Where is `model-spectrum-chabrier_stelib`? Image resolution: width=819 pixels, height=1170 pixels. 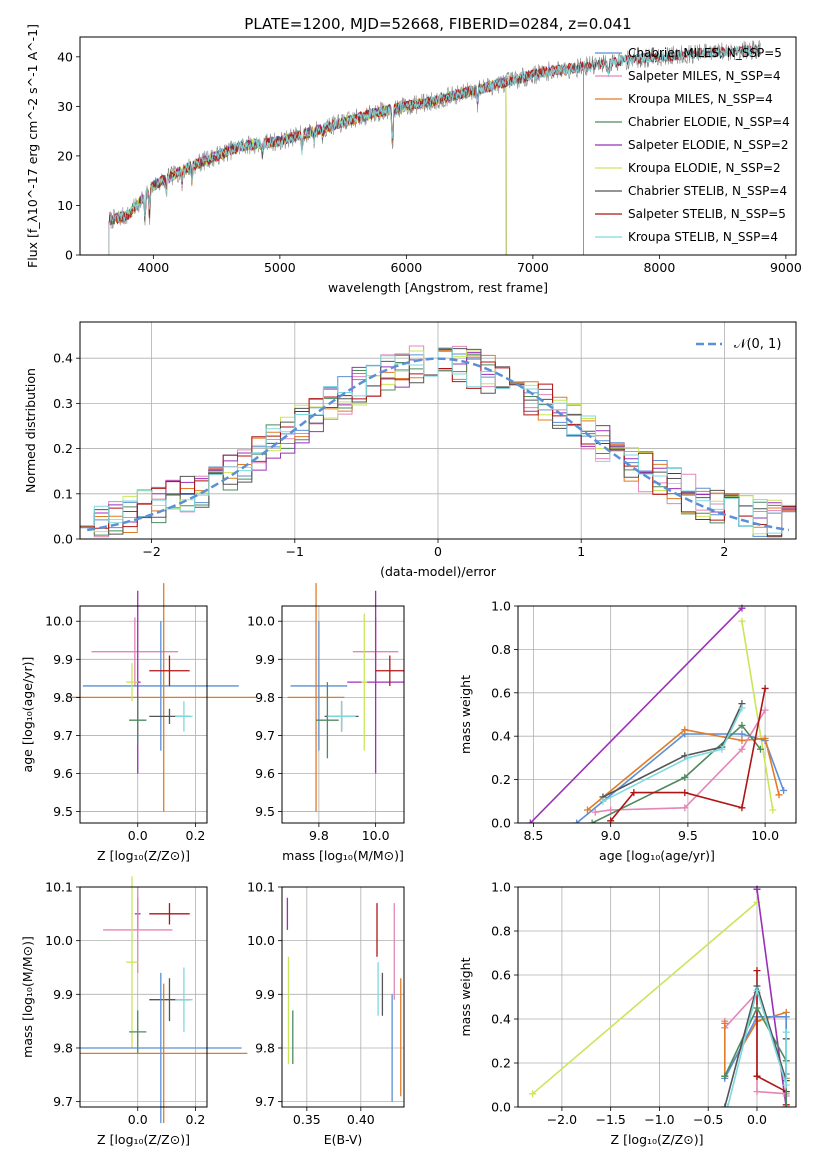
model-spectrum-chabrier_stelib is located at coordinates (434, 149).